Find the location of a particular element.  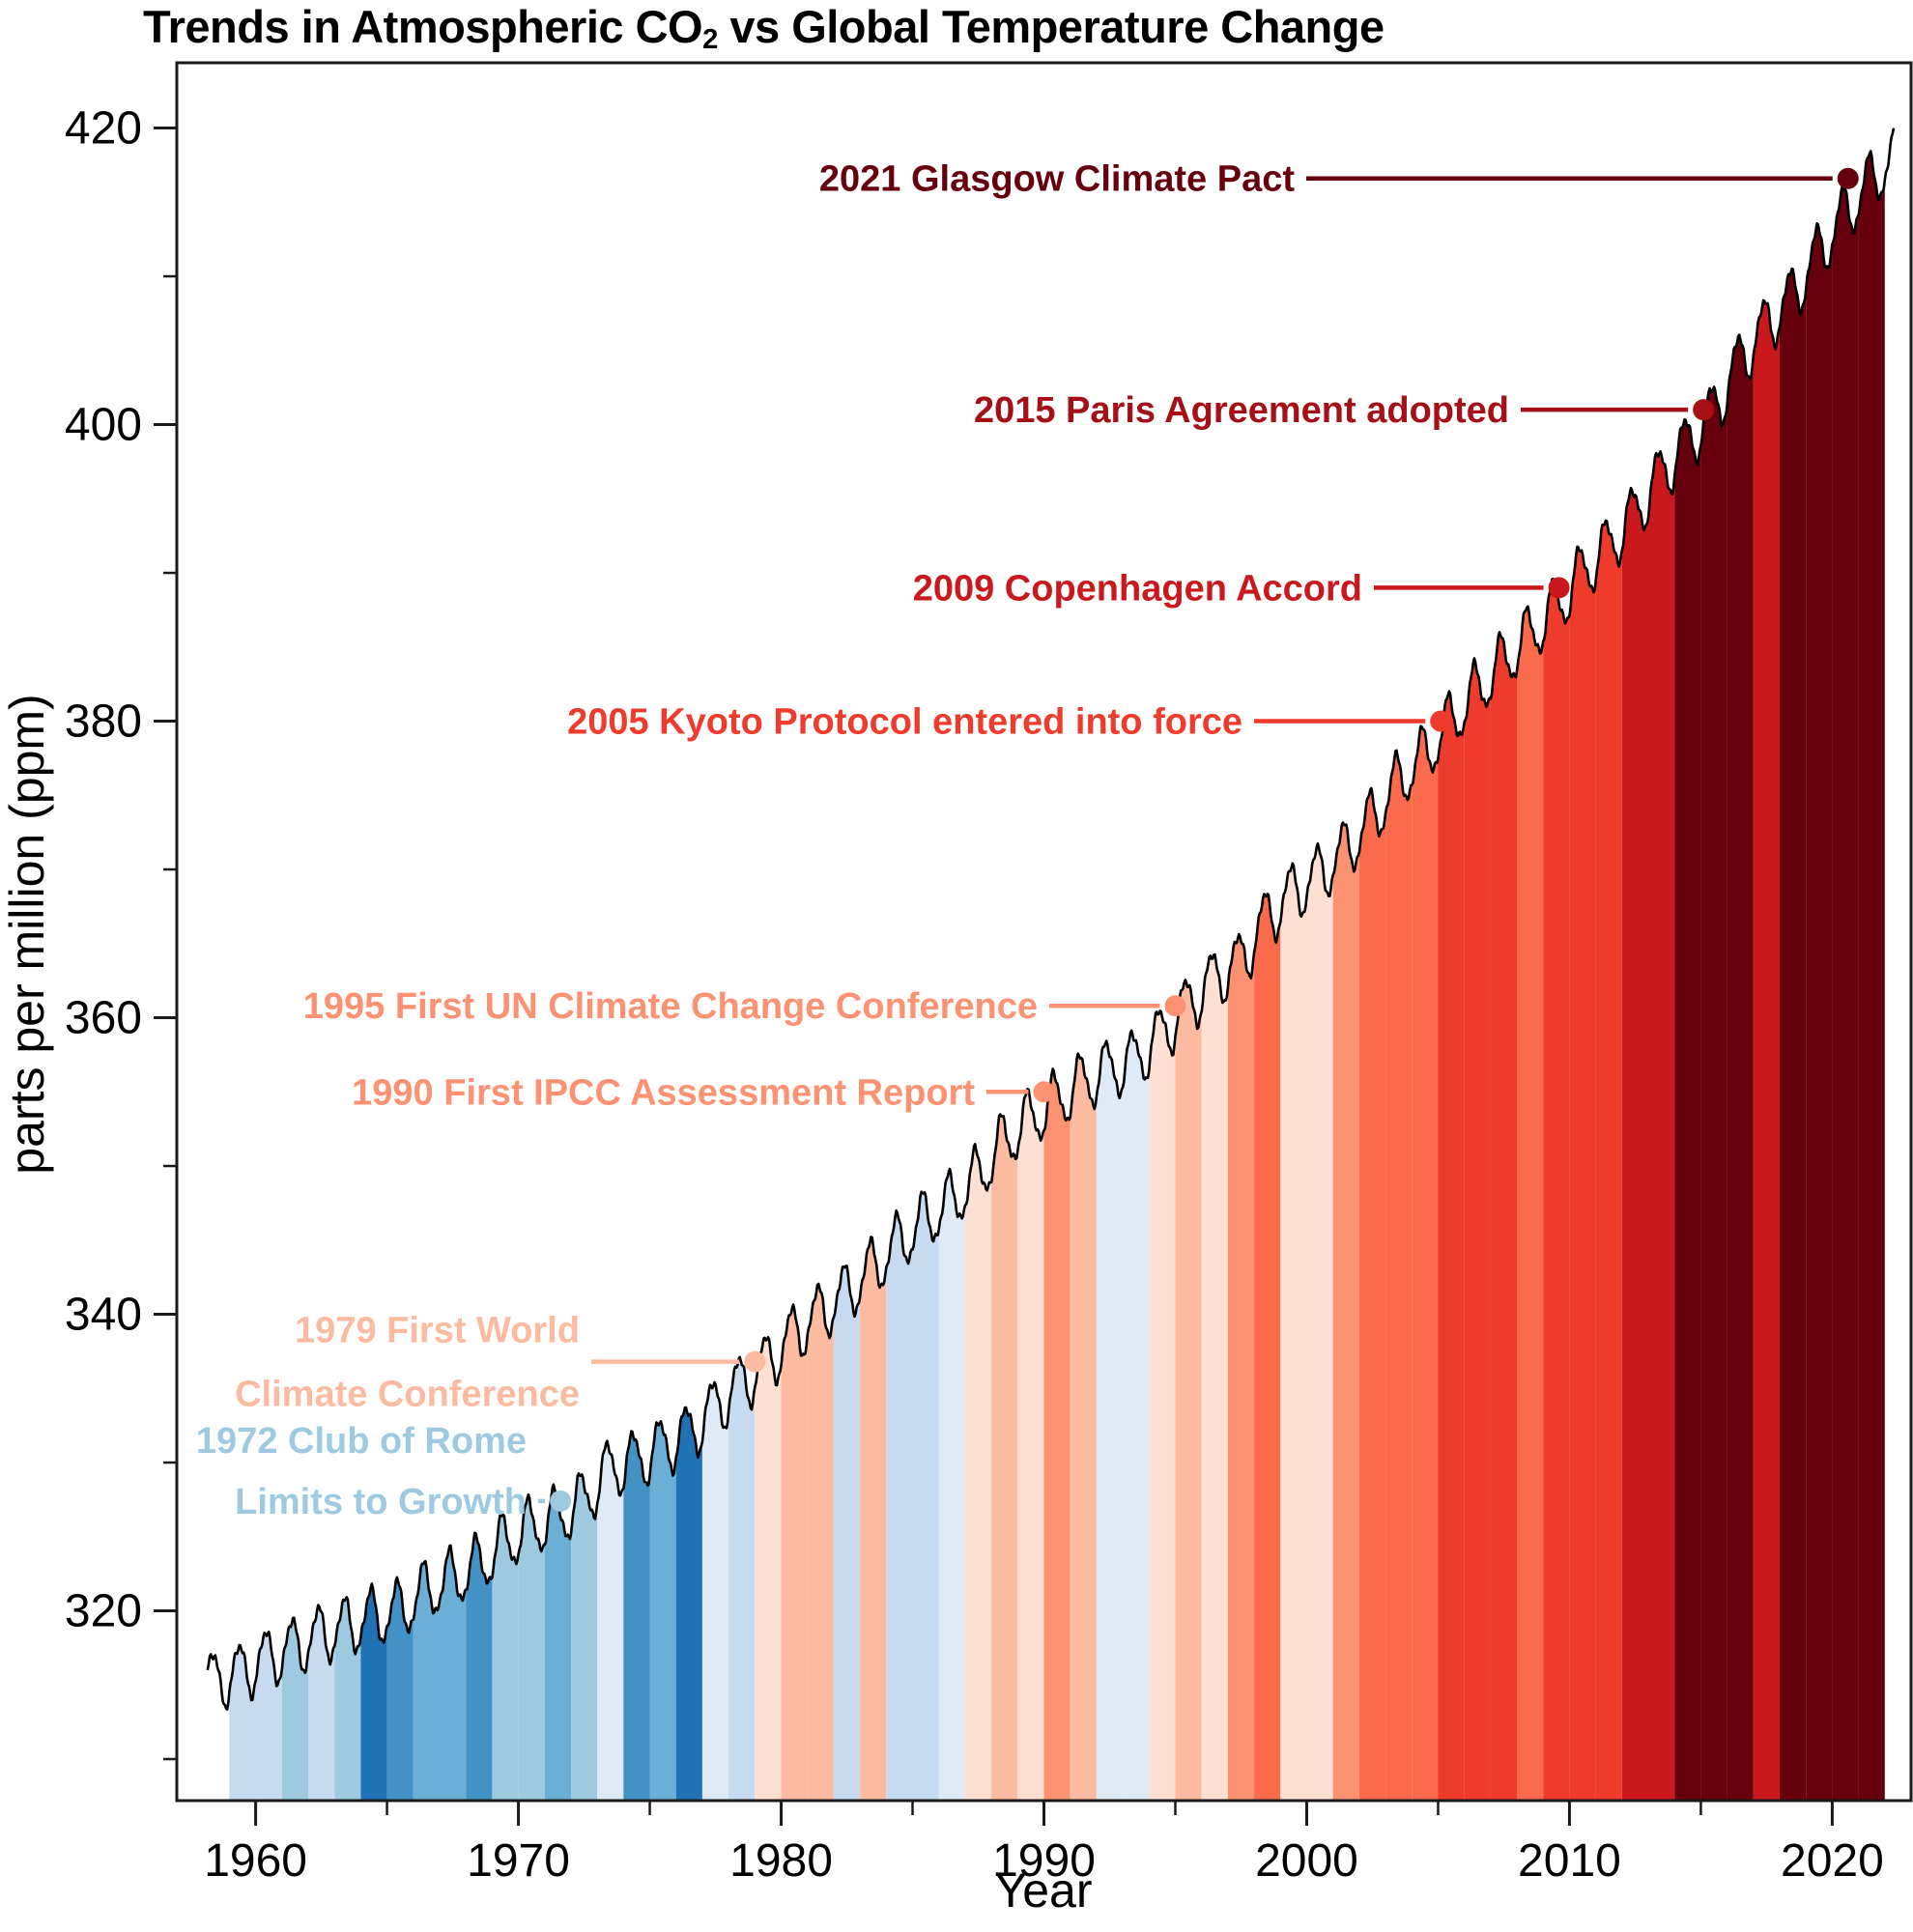

annotation-2015: 2015 Paris Agreement adopted is located at coordinates (1344, 410).